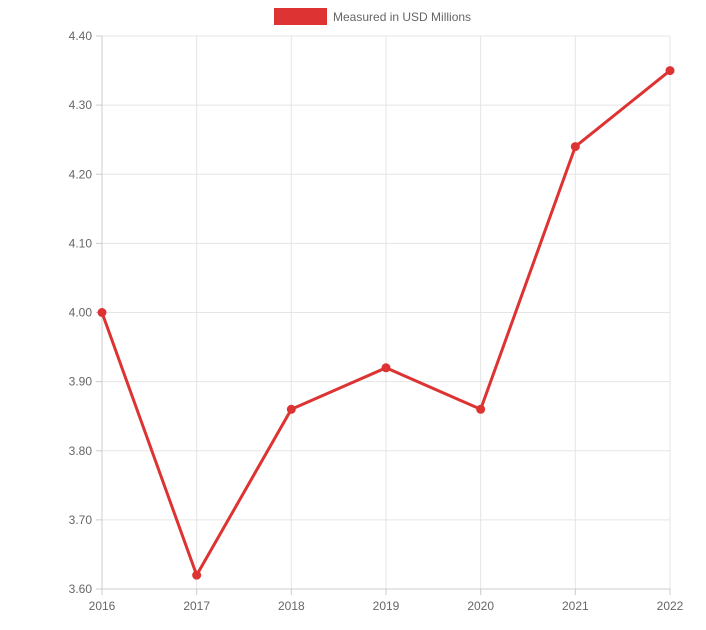 Image resolution: width=706 pixels, height=630 pixels. What do you see at coordinates (81, 105) in the screenshot?
I see `y-tick-label: 4.30` at bounding box center [81, 105].